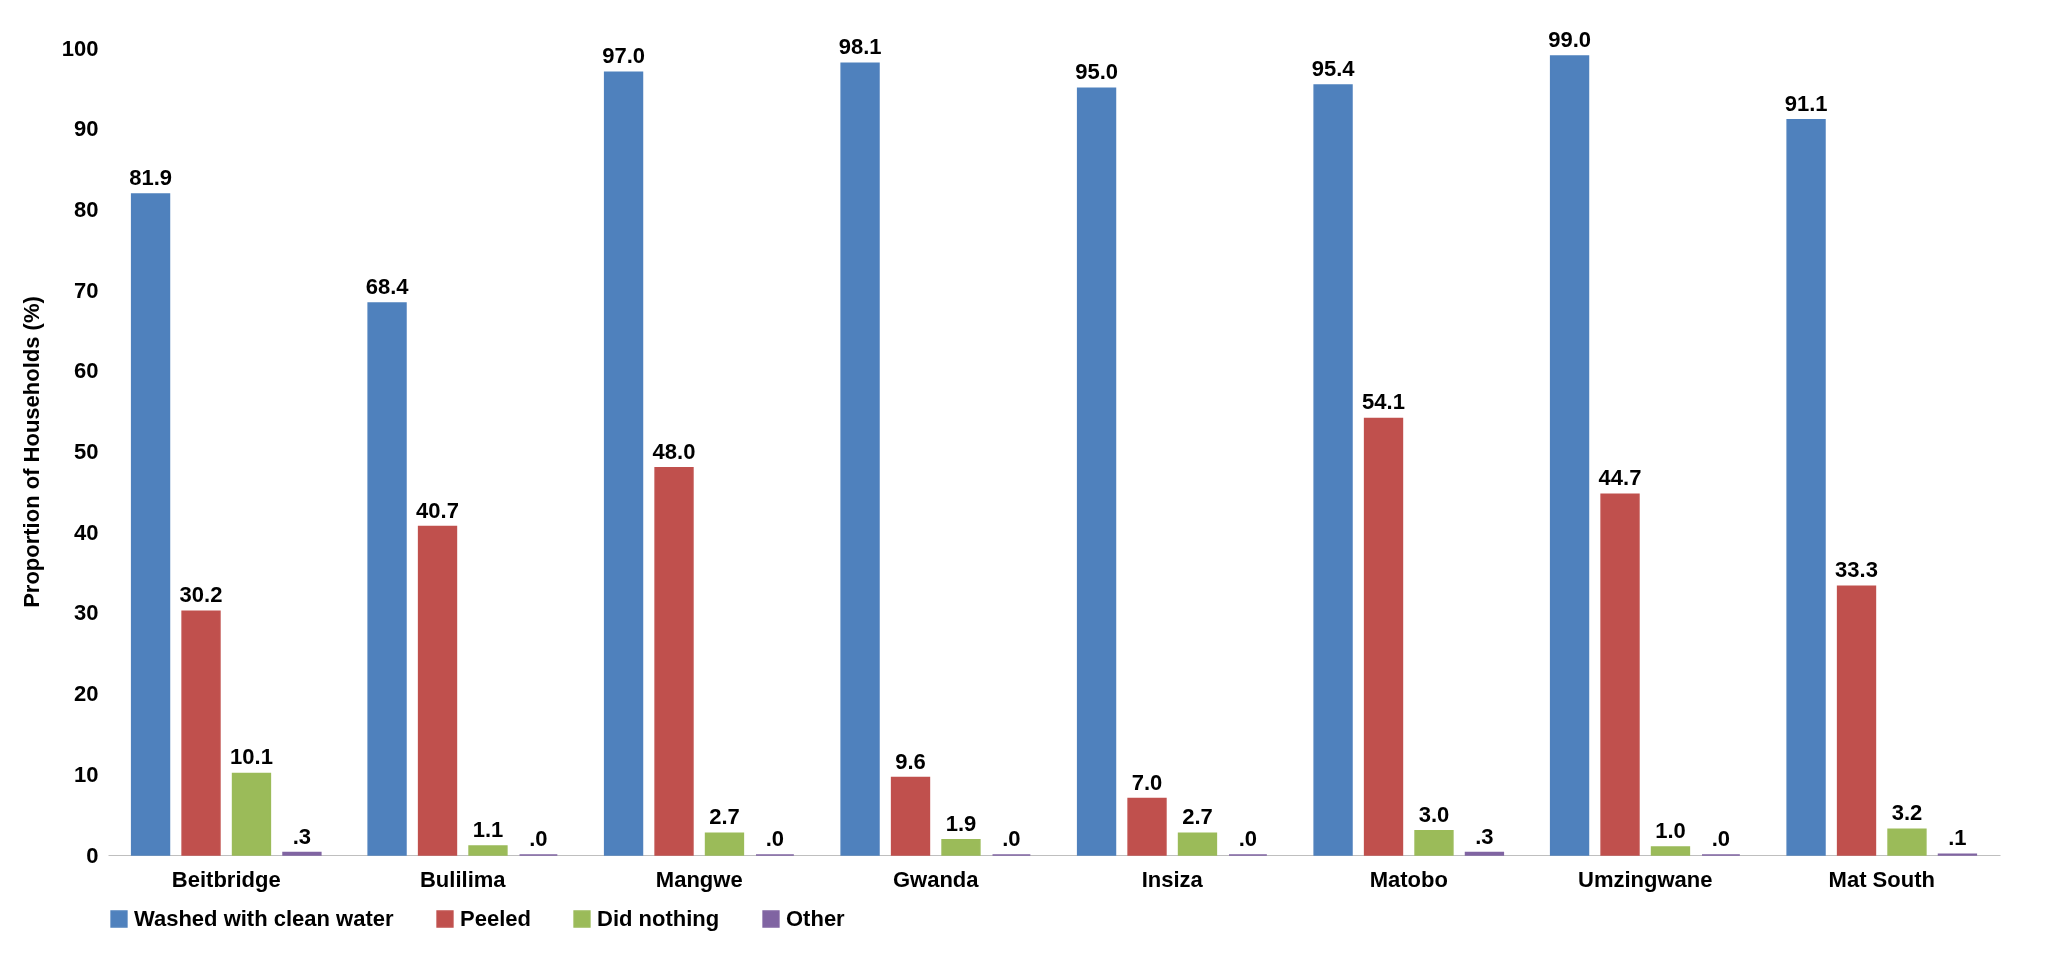  I want to click on data-label: 3.0, so click(1434, 814).